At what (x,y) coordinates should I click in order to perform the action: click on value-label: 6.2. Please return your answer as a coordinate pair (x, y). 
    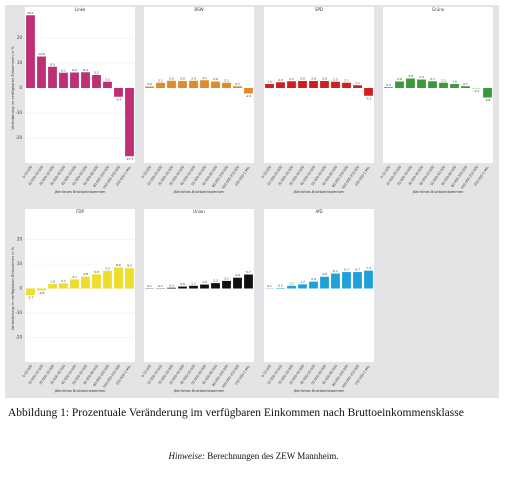
    Looking at the image, I should click on (74, 70).